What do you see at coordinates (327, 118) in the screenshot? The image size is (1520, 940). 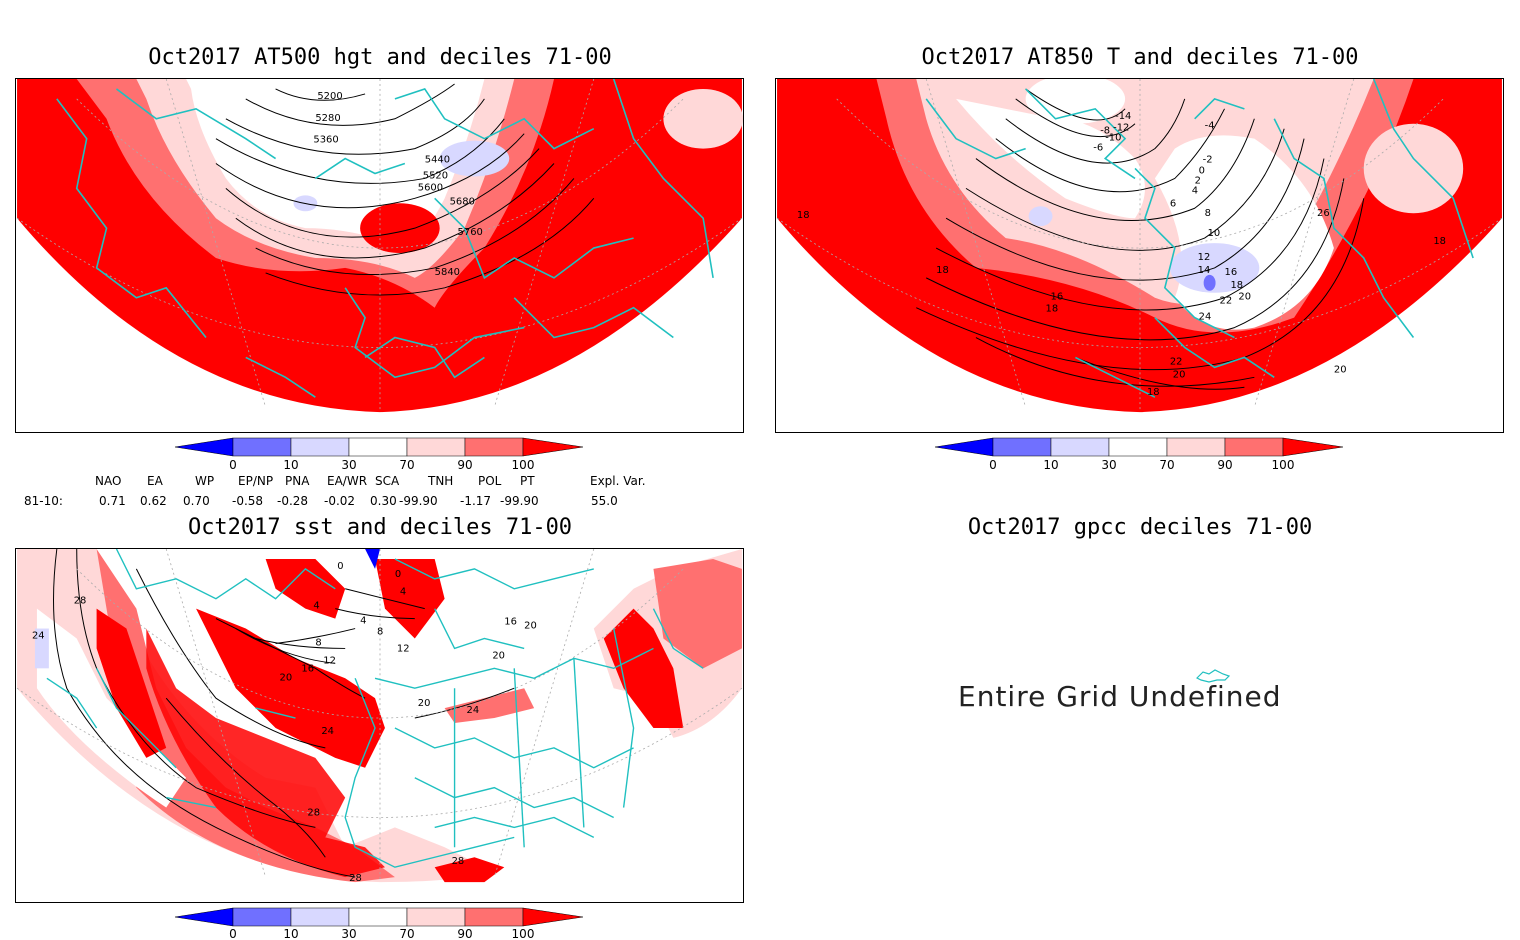 I see `contour-label: 5280` at bounding box center [327, 118].